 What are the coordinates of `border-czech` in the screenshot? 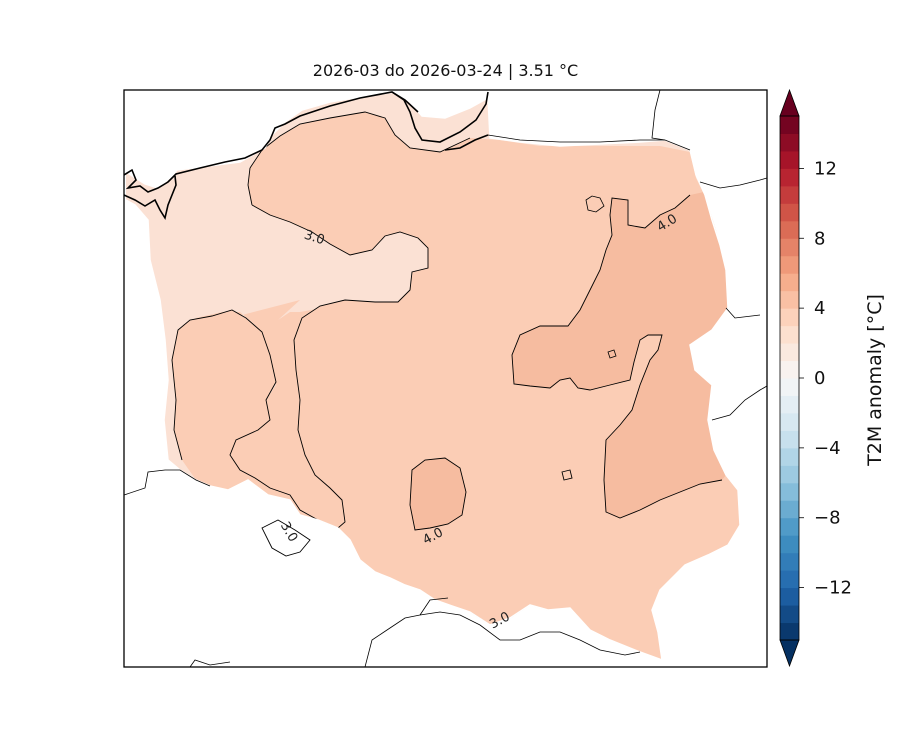 It's located at (210, 663).